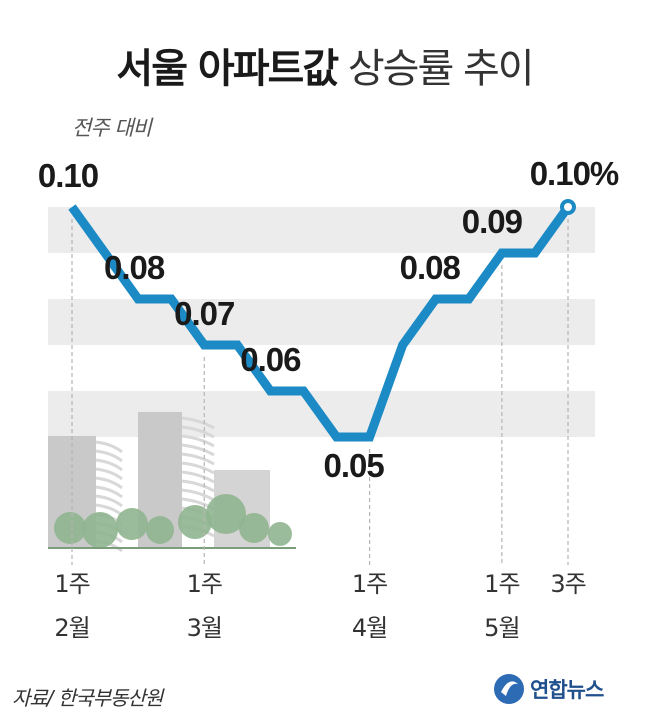 The width and height of the screenshot is (649, 719). Describe the element at coordinates (71, 628) in the screenshot. I see `x-tick-month: 2월` at that location.